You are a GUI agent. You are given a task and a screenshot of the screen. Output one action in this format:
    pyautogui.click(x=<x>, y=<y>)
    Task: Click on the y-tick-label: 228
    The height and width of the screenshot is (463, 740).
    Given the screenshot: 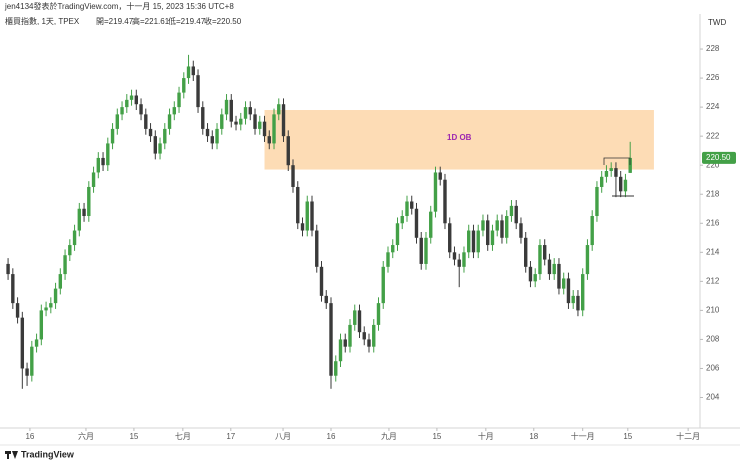 What is the action you would take?
    pyautogui.click(x=713, y=48)
    